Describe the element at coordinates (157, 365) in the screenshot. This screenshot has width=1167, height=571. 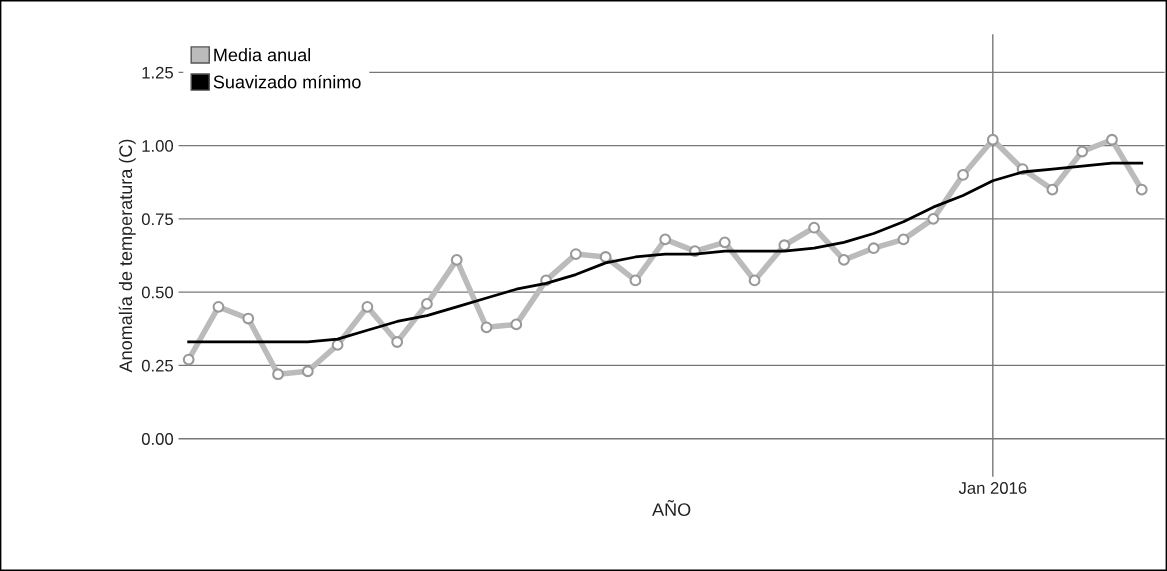
I see `y-tick-label: 0.25` at that location.